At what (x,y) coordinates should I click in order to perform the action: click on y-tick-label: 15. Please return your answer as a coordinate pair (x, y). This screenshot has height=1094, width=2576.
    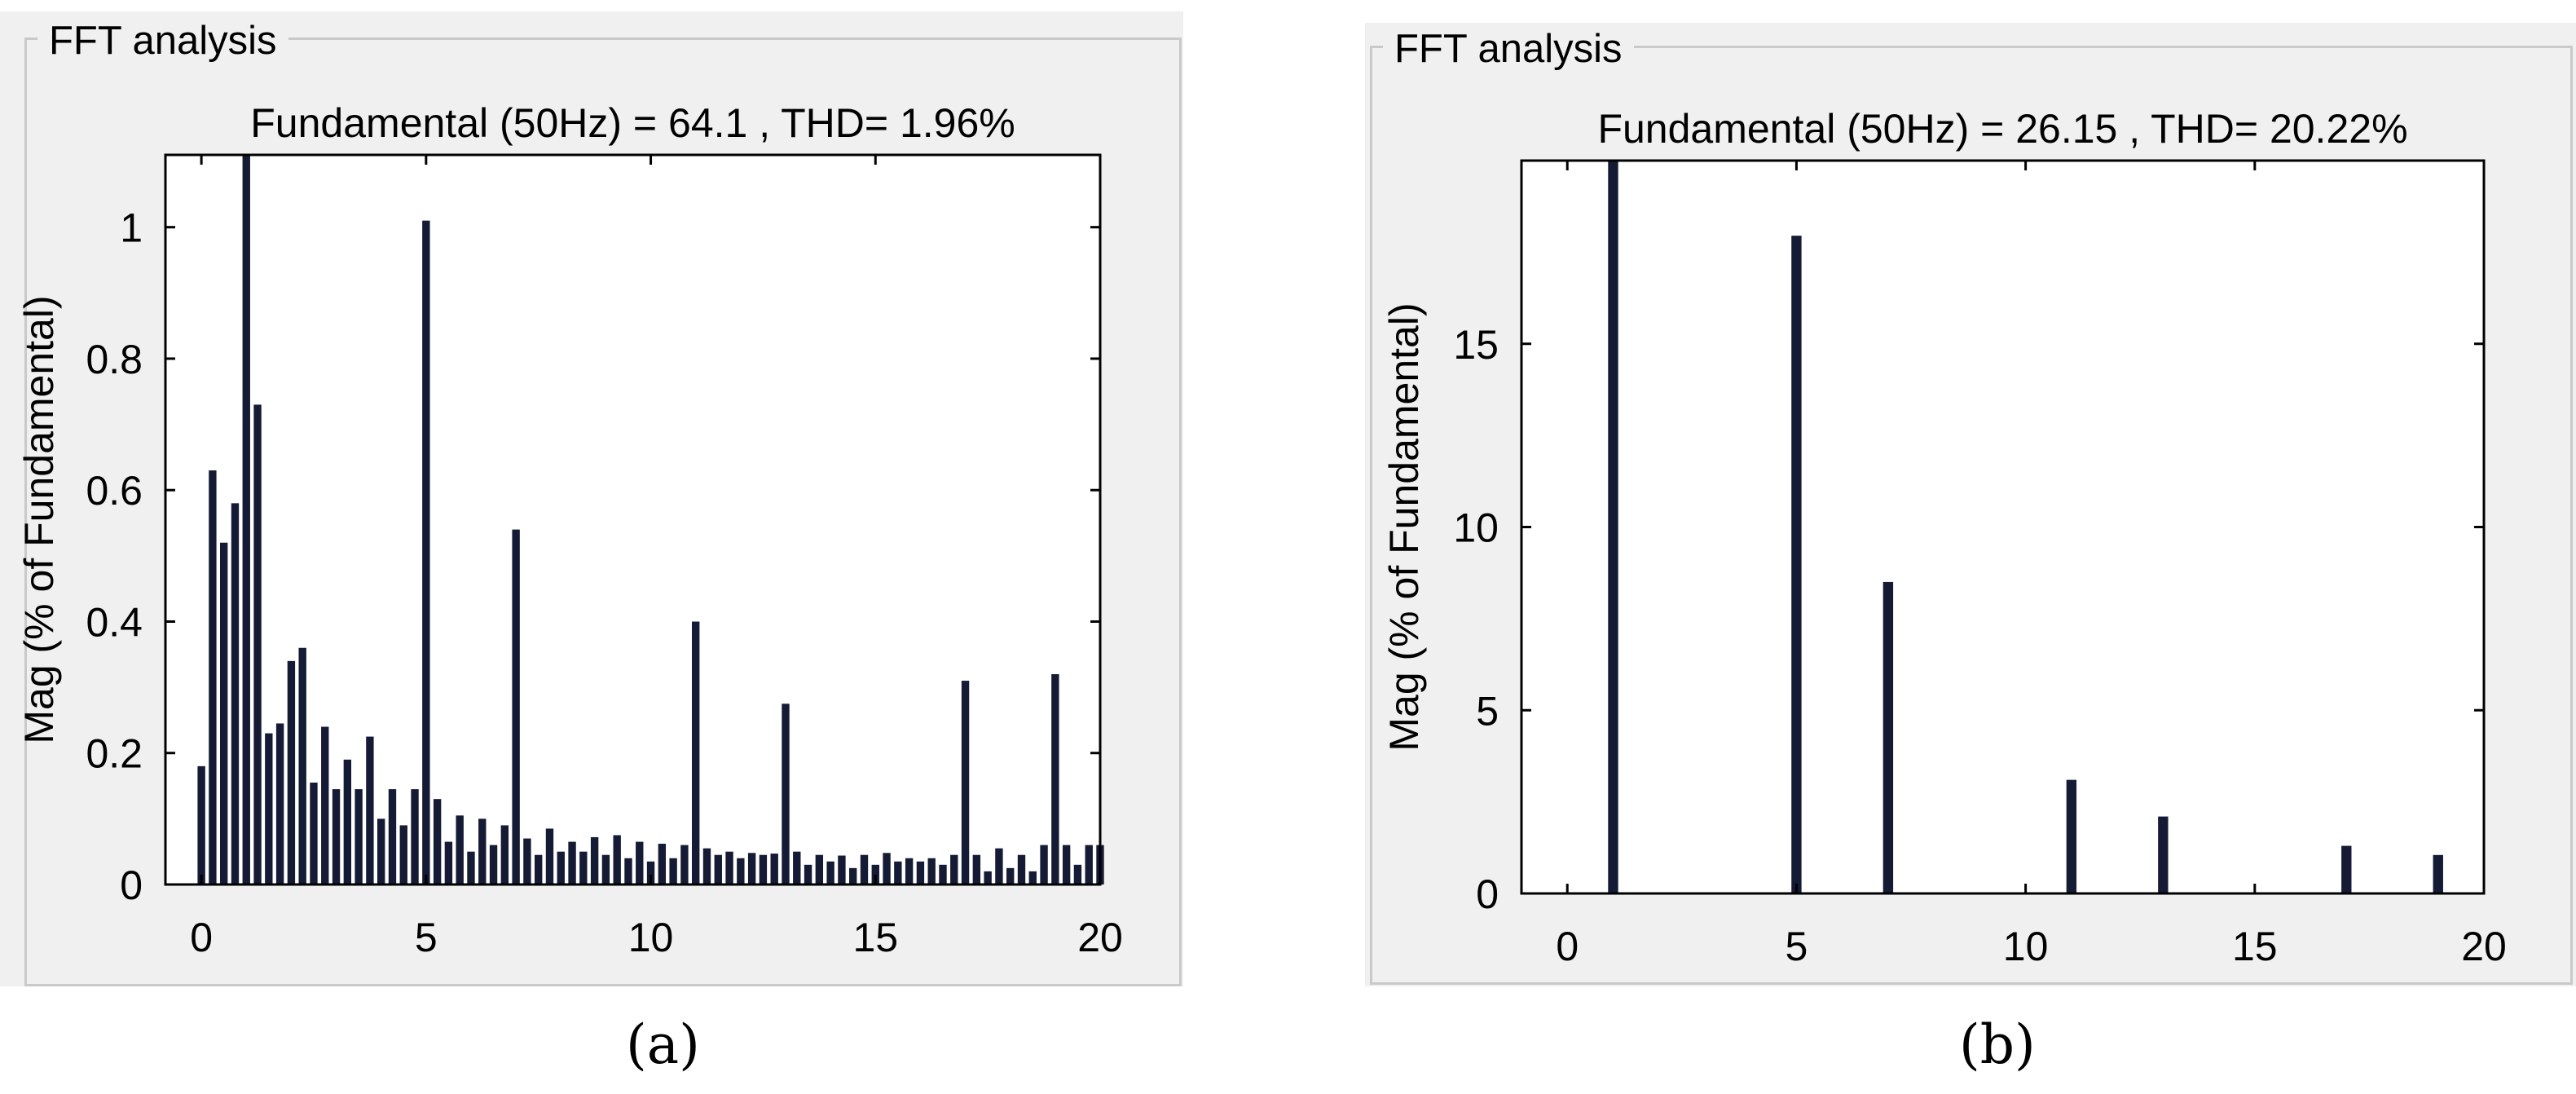
    Looking at the image, I should click on (1476, 345).